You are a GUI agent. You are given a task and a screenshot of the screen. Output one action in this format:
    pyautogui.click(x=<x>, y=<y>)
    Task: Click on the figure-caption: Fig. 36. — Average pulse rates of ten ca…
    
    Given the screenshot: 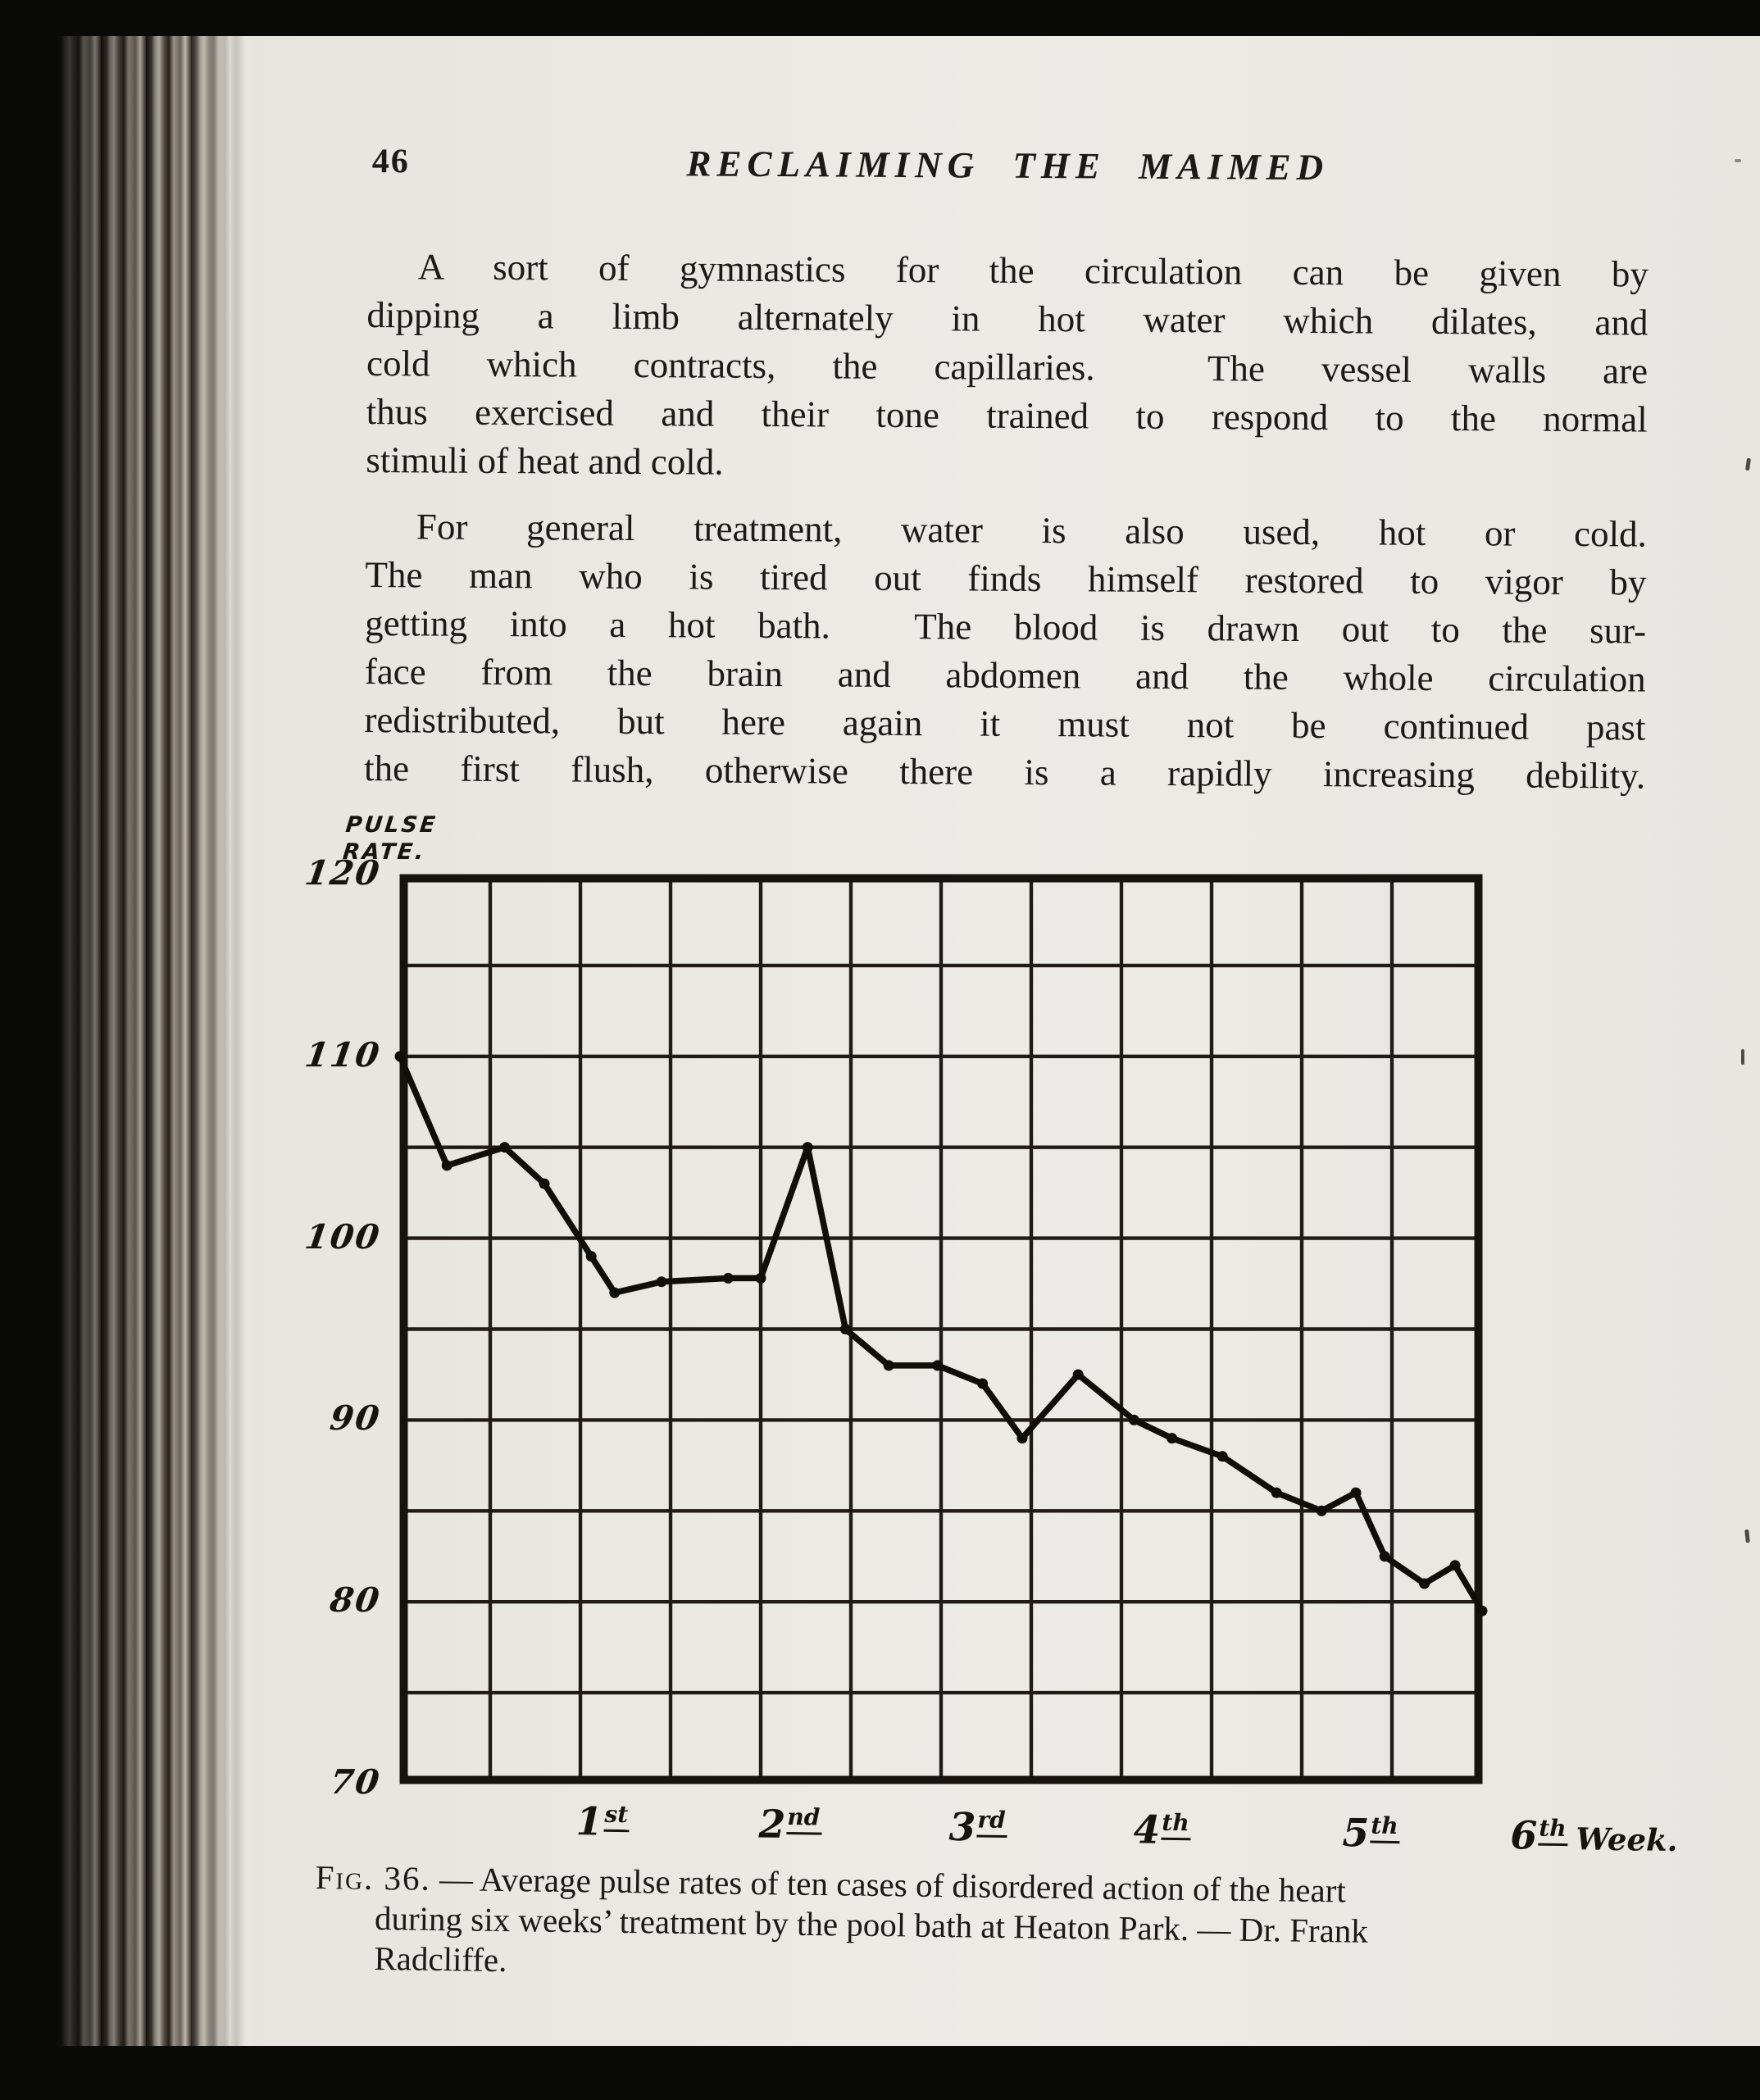 What is the action you would take?
    pyautogui.click(x=987, y=1926)
    